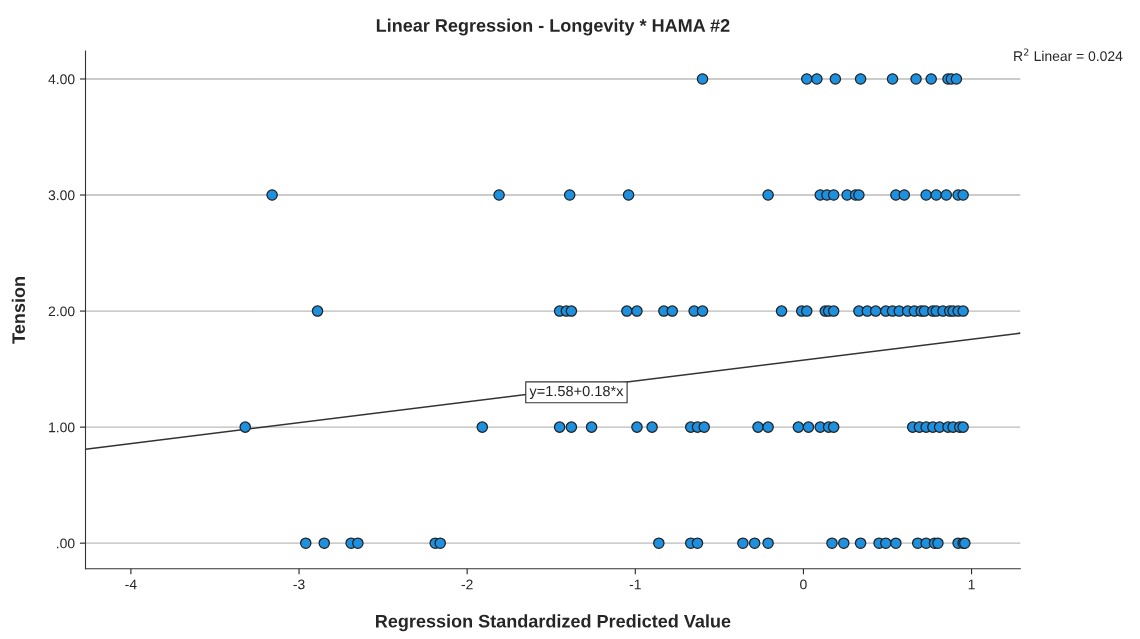  What do you see at coordinates (467, 584) in the screenshot?
I see `x-tick-label: -2` at bounding box center [467, 584].